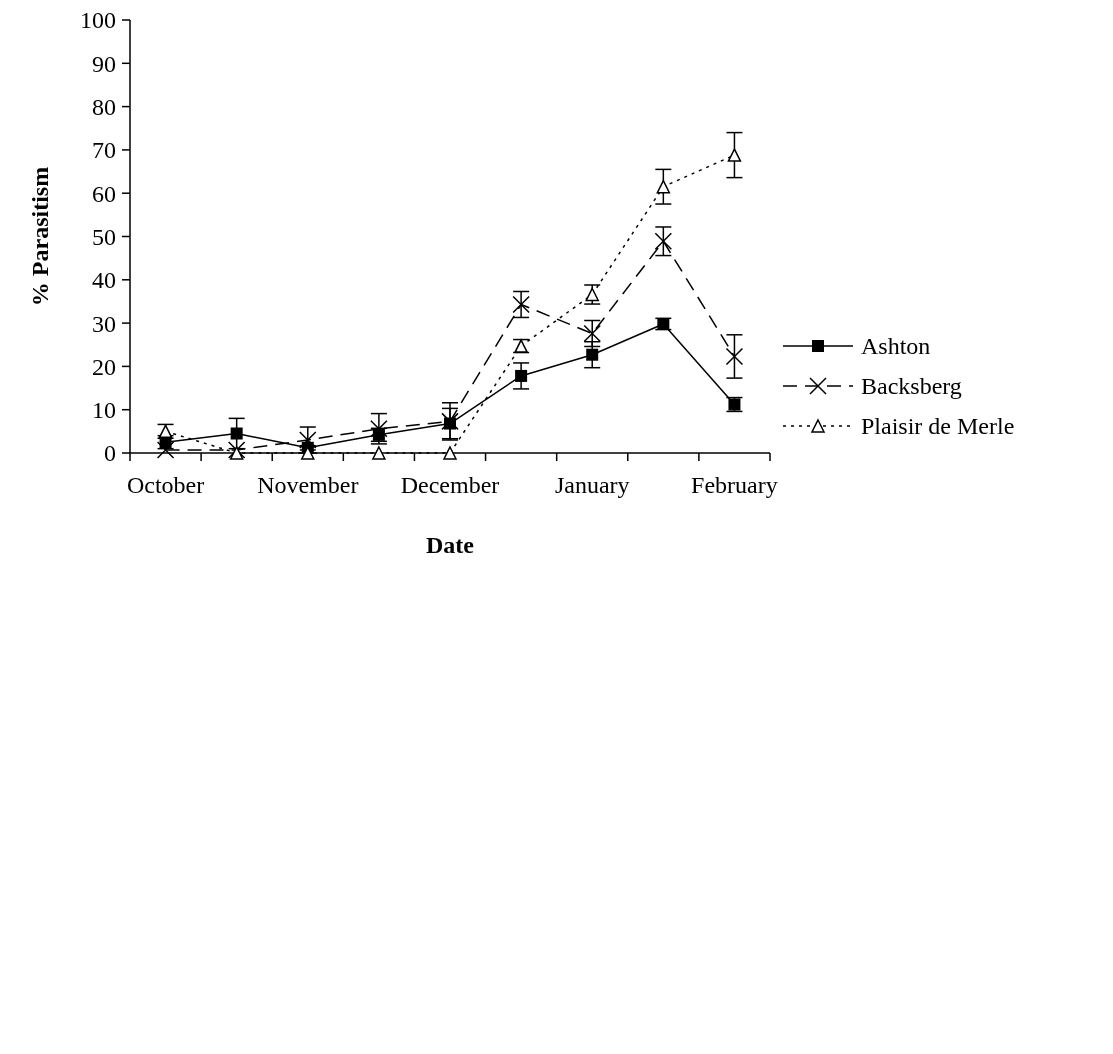  I want to click on legend-label: Backsberg, so click(911, 386).